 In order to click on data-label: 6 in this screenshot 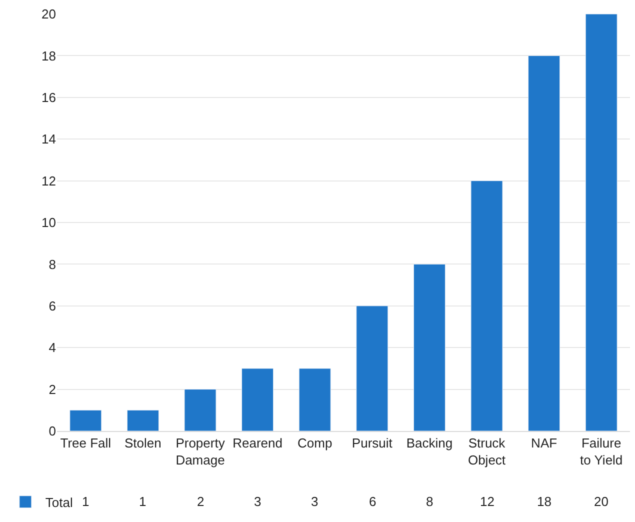, I will do `click(372, 501)`.